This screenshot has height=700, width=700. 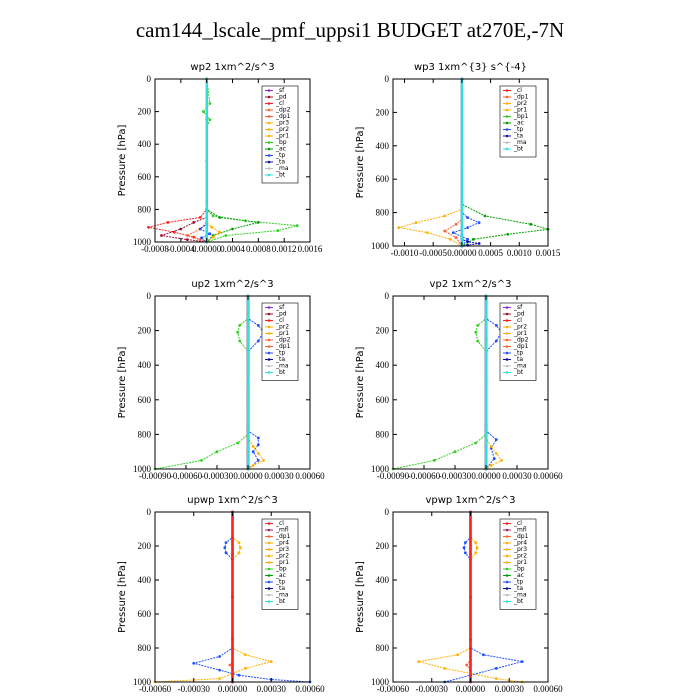 What do you see at coordinates (232, 161) in the screenshot?
I see `series-ac-line` at bounding box center [232, 161].